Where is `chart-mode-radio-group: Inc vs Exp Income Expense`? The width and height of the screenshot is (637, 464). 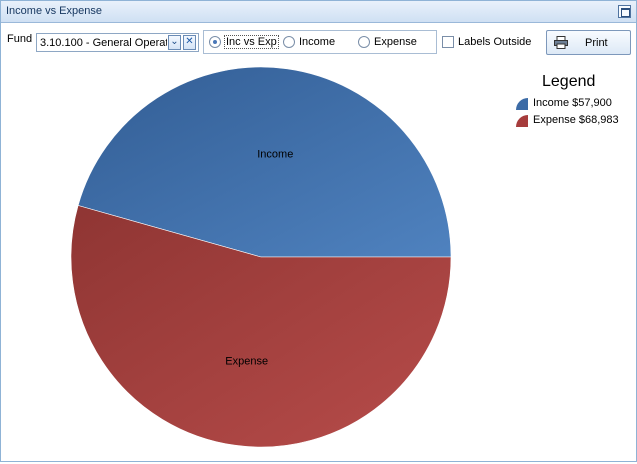
chart-mode-radio-group: Inc vs Exp Income Expense is located at coordinates (320, 42).